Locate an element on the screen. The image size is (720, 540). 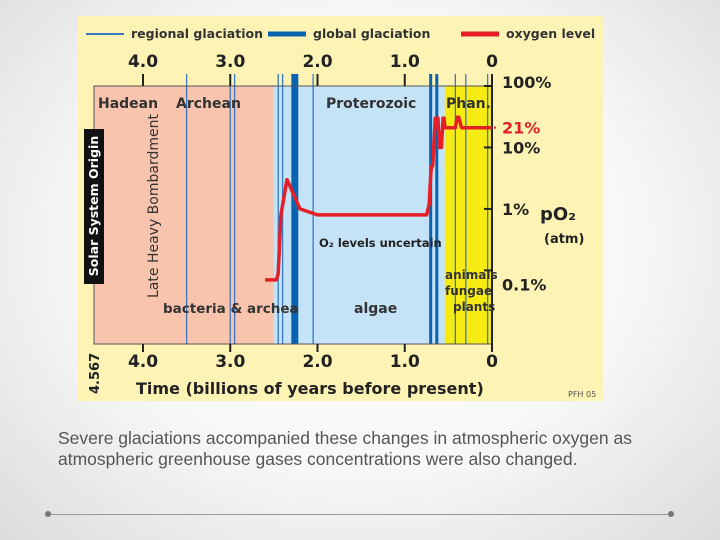
oxygen-level-line is located at coordinates (378, 198).